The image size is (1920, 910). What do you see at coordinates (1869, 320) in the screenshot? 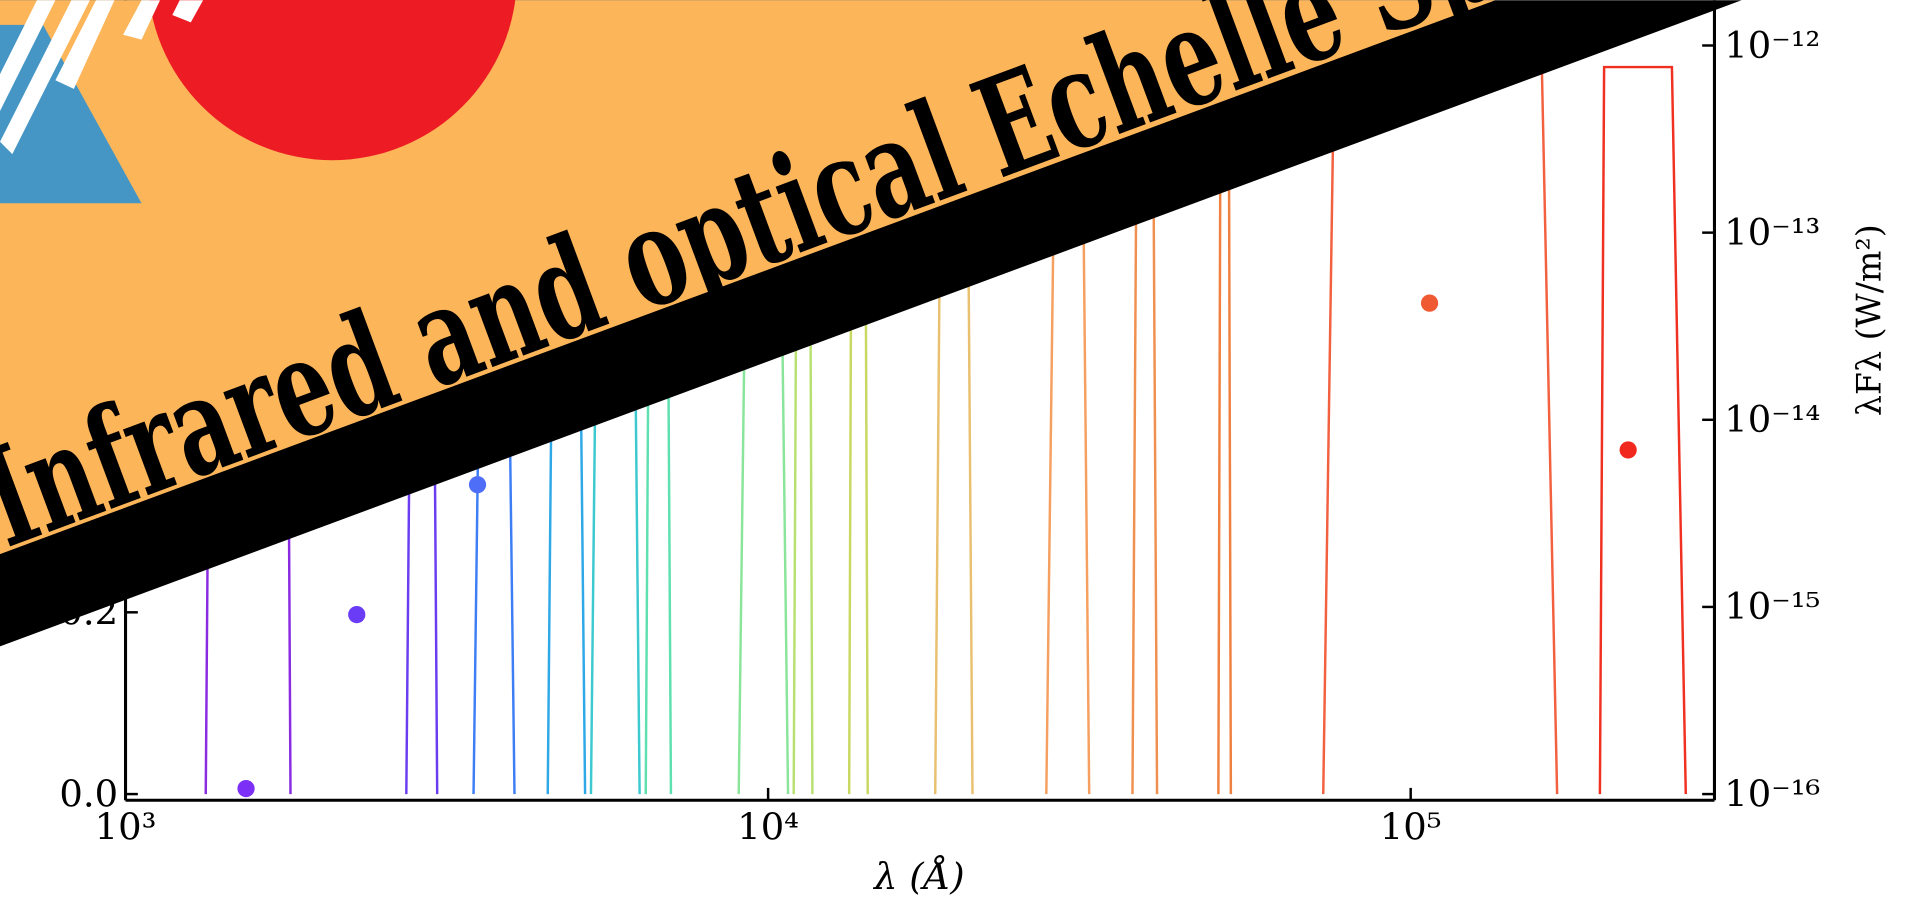
I see `y2-axis-label: λFλ (W/m²)` at bounding box center [1869, 320].